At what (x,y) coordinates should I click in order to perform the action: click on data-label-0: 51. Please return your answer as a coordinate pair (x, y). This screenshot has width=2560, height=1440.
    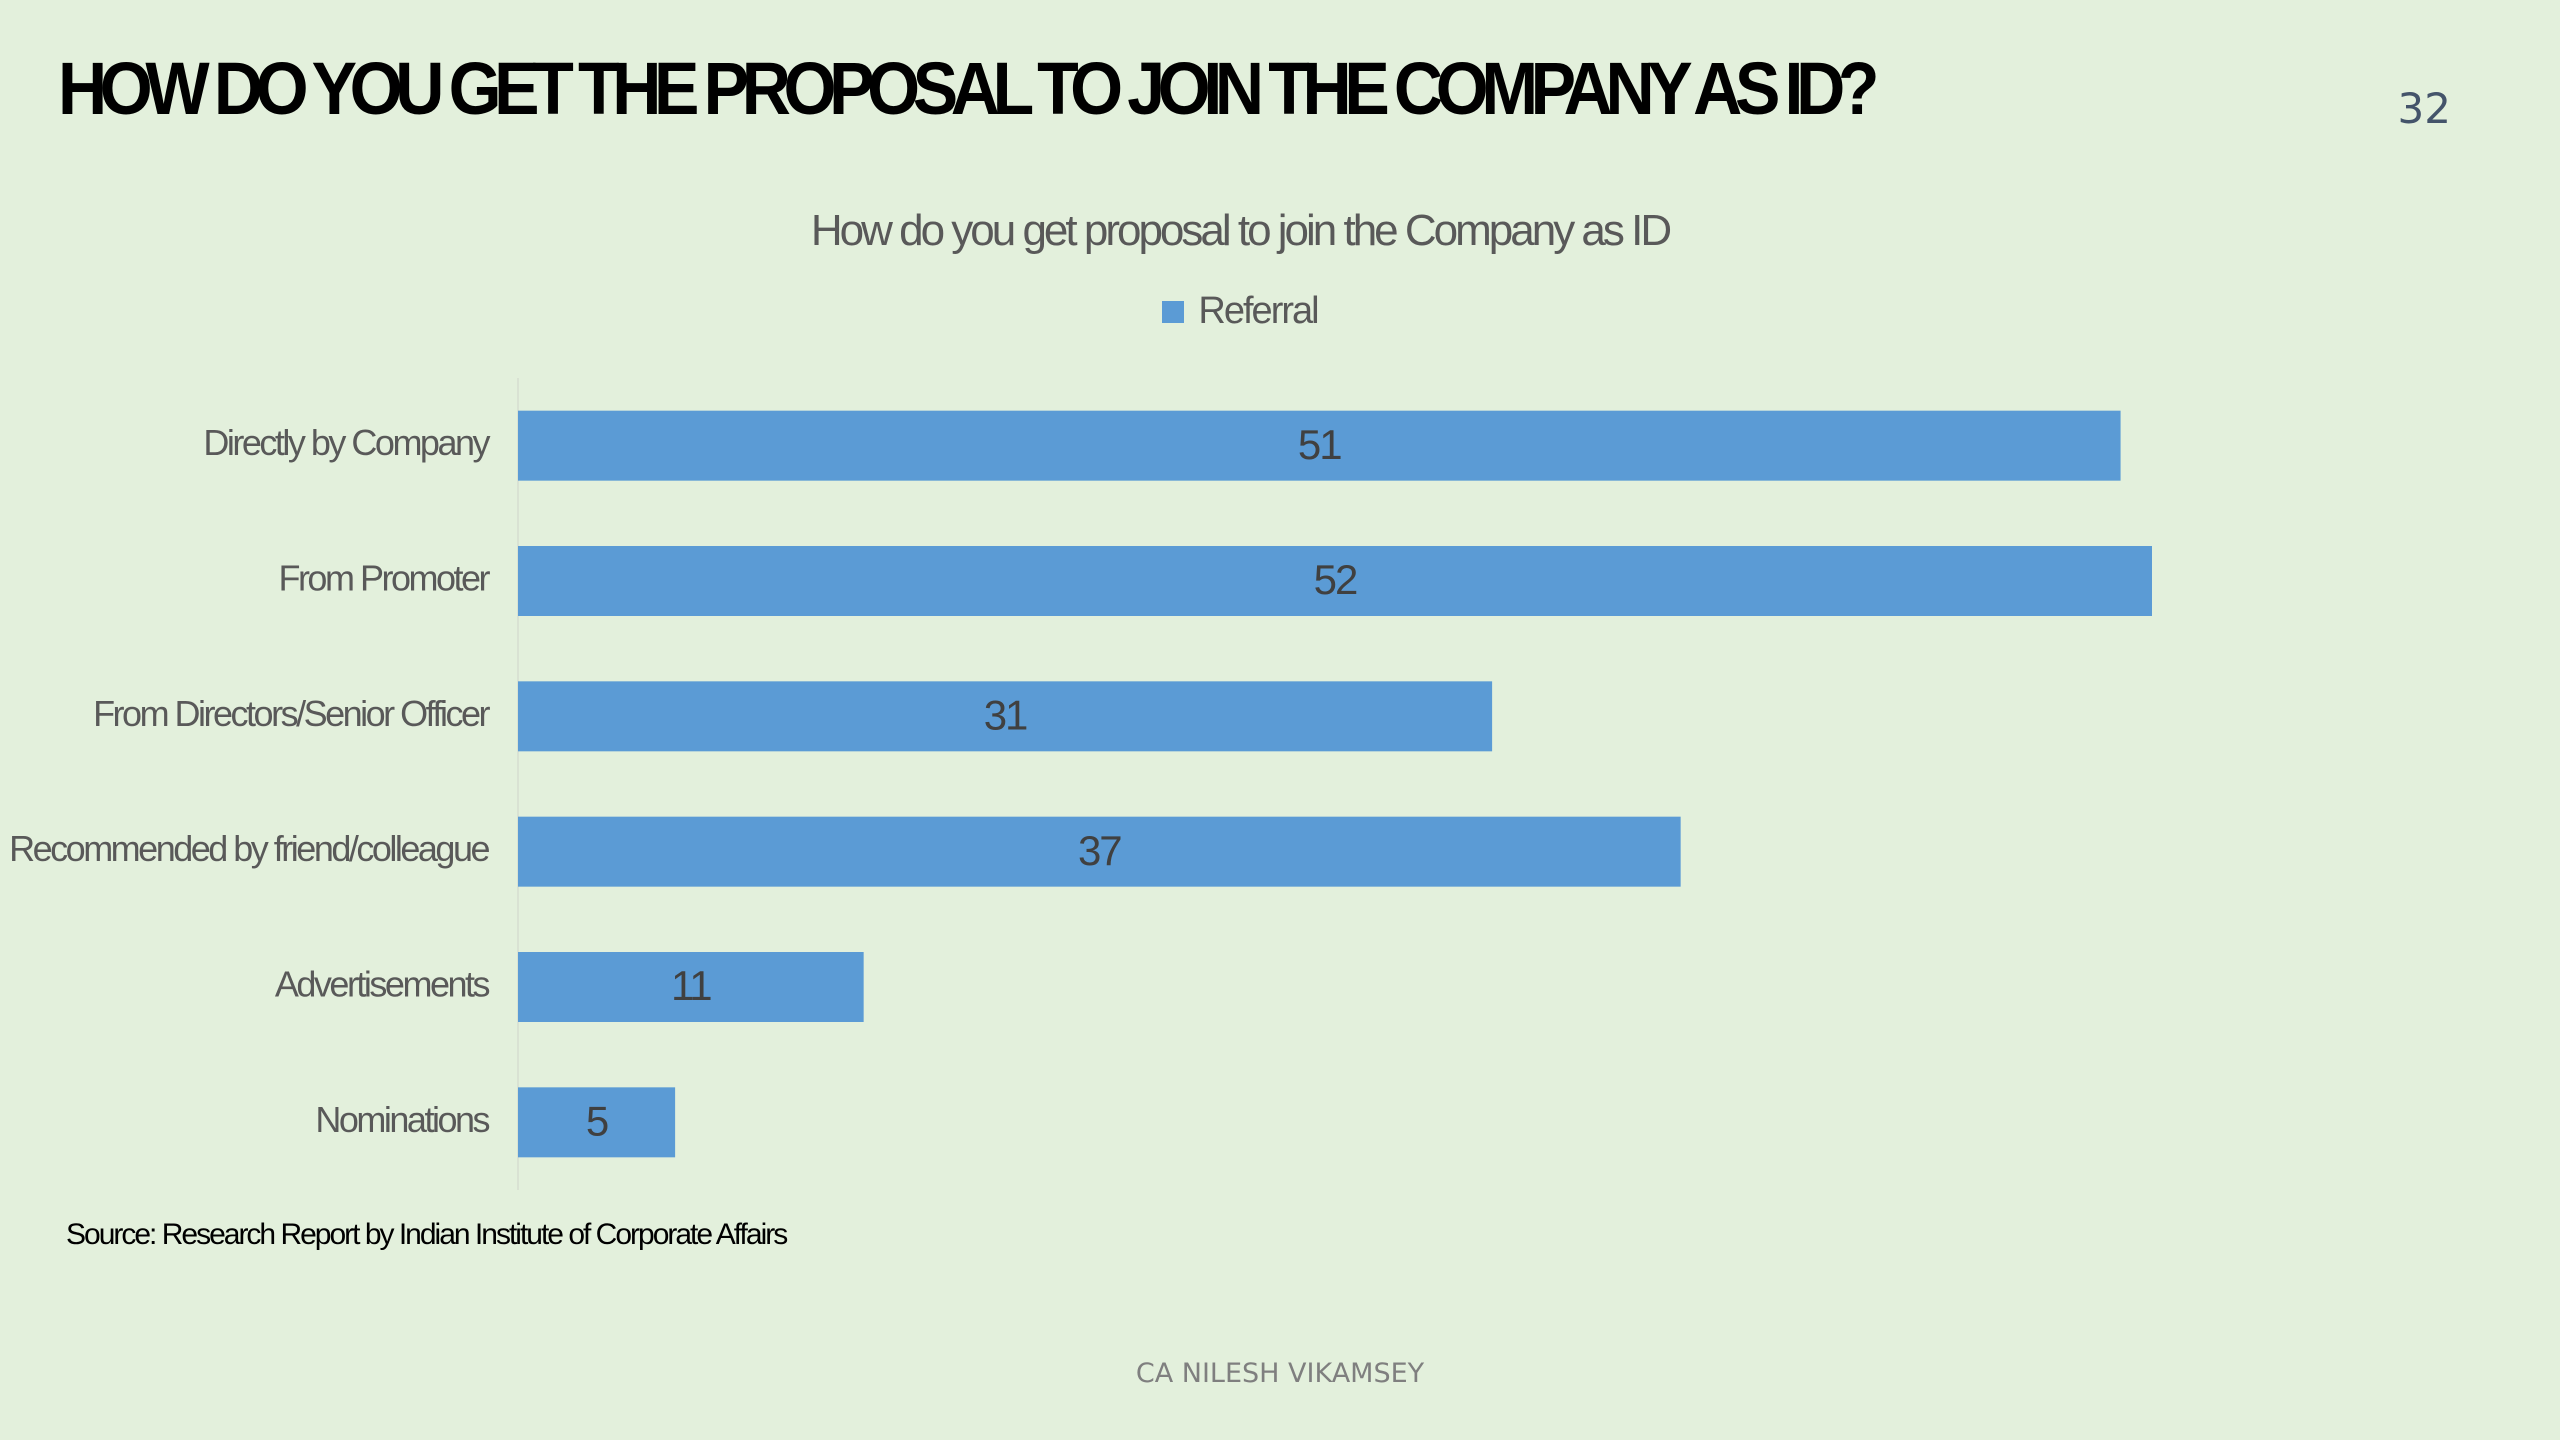
    Looking at the image, I should click on (1319, 444).